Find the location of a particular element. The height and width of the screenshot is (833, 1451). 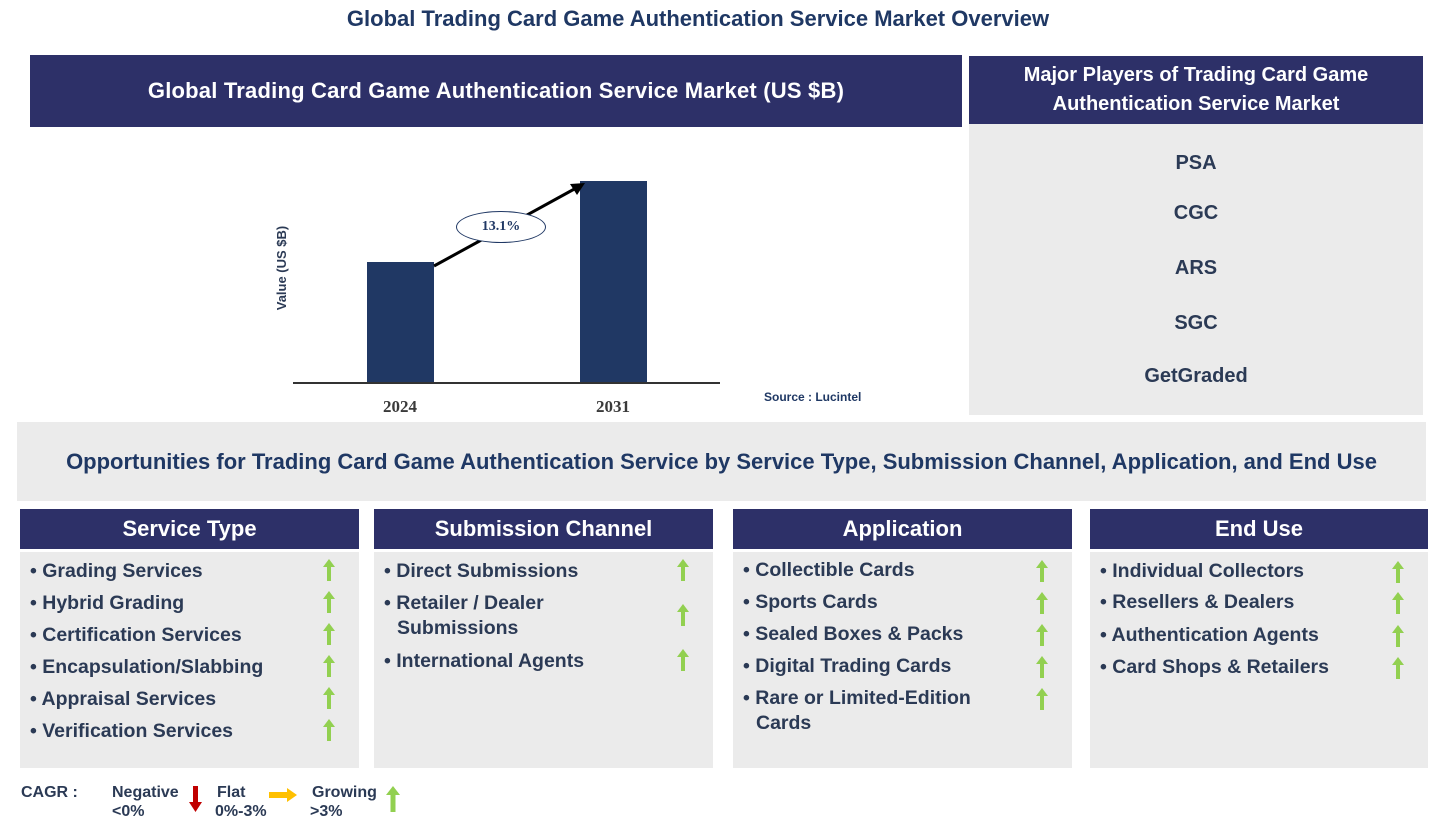

list-item: • Direct Submissions is located at coordinates (543, 571).